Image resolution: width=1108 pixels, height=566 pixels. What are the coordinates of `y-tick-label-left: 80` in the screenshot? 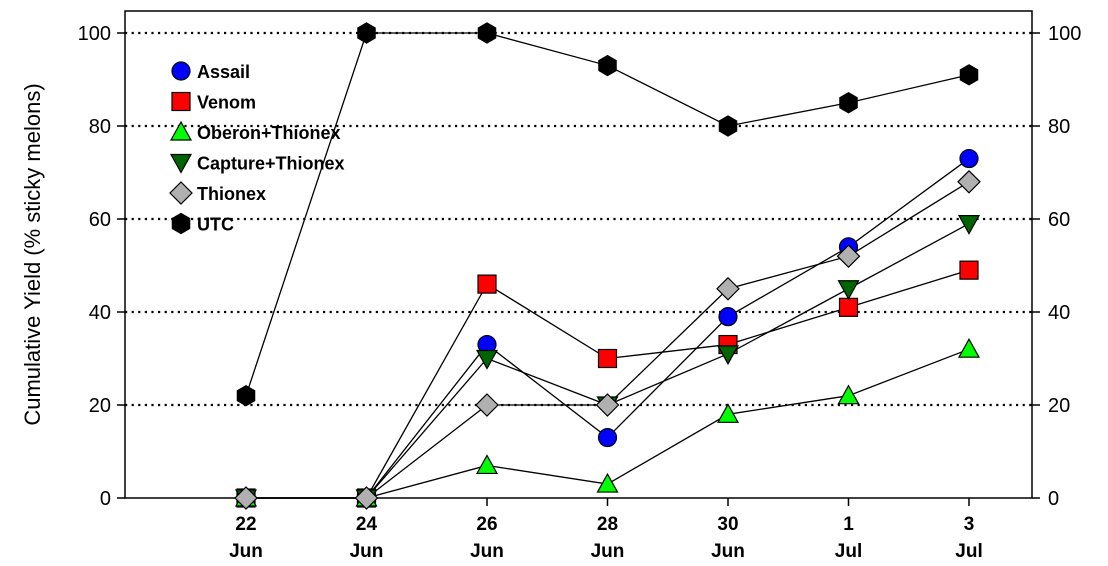 It's located at (100, 127).